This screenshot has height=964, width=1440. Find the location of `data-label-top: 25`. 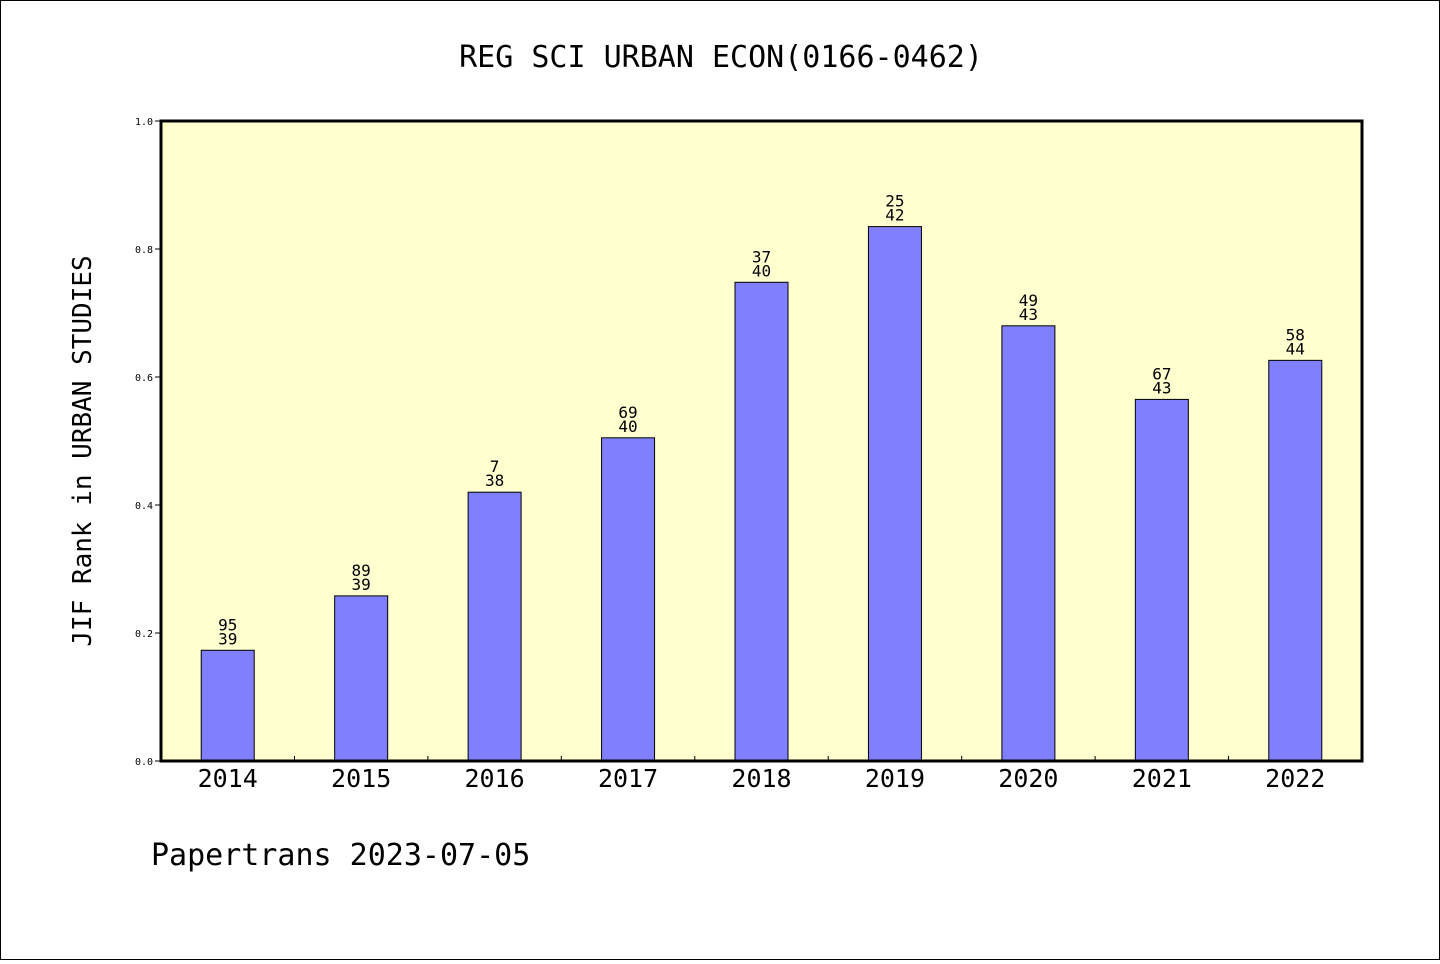

data-label-top: 25 is located at coordinates (894, 201).